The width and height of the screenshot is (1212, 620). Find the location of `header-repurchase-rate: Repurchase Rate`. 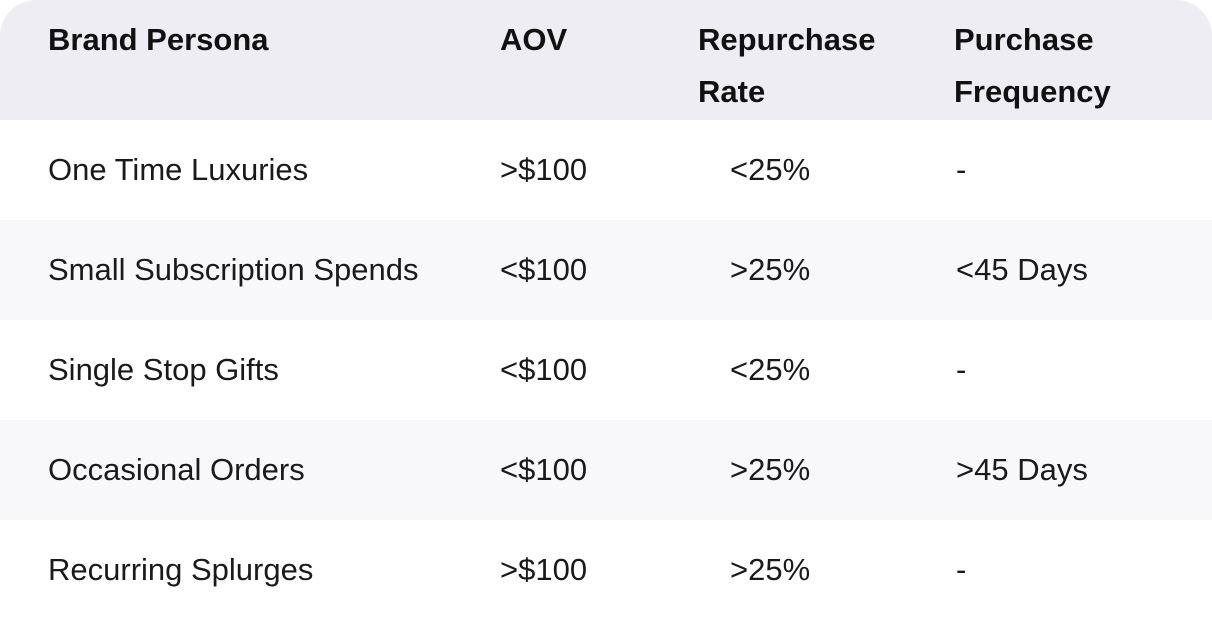

header-repurchase-rate: Repurchase Rate is located at coordinates (787, 65).